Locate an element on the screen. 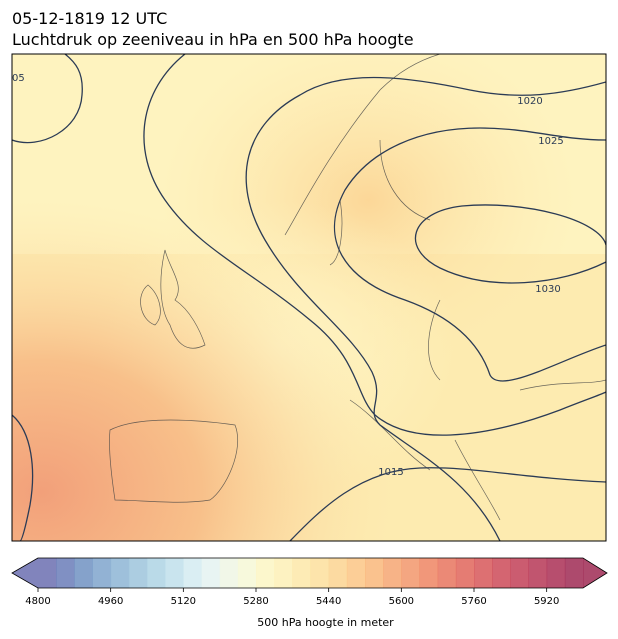 This screenshot has height=639, width=618. isobar-label: 05 is located at coordinates (18, 78).